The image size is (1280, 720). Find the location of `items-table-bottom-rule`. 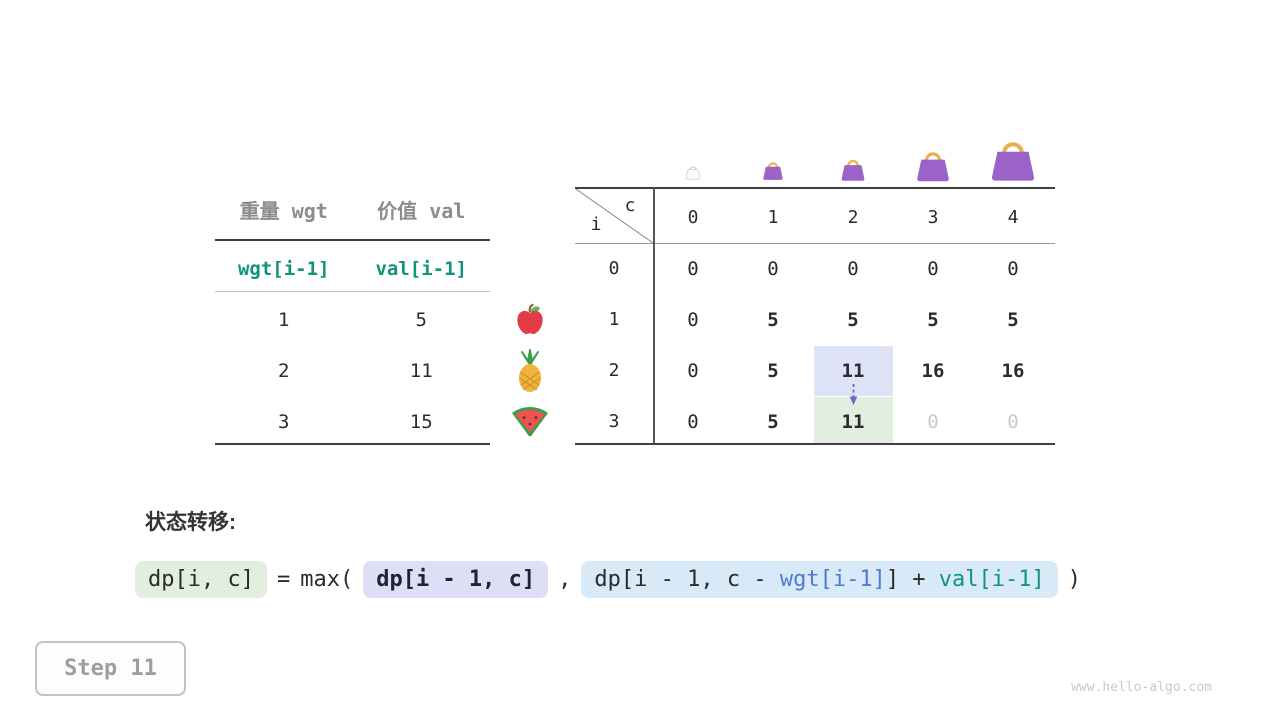

items-table-bottom-rule is located at coordinates (352, 444).